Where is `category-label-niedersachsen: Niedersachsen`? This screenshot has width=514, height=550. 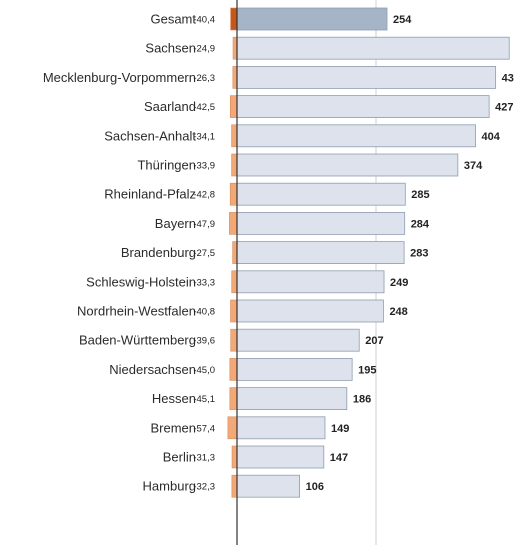 category-label-niedersachsen: Niedersachsen is located at coordinates (152, 369).